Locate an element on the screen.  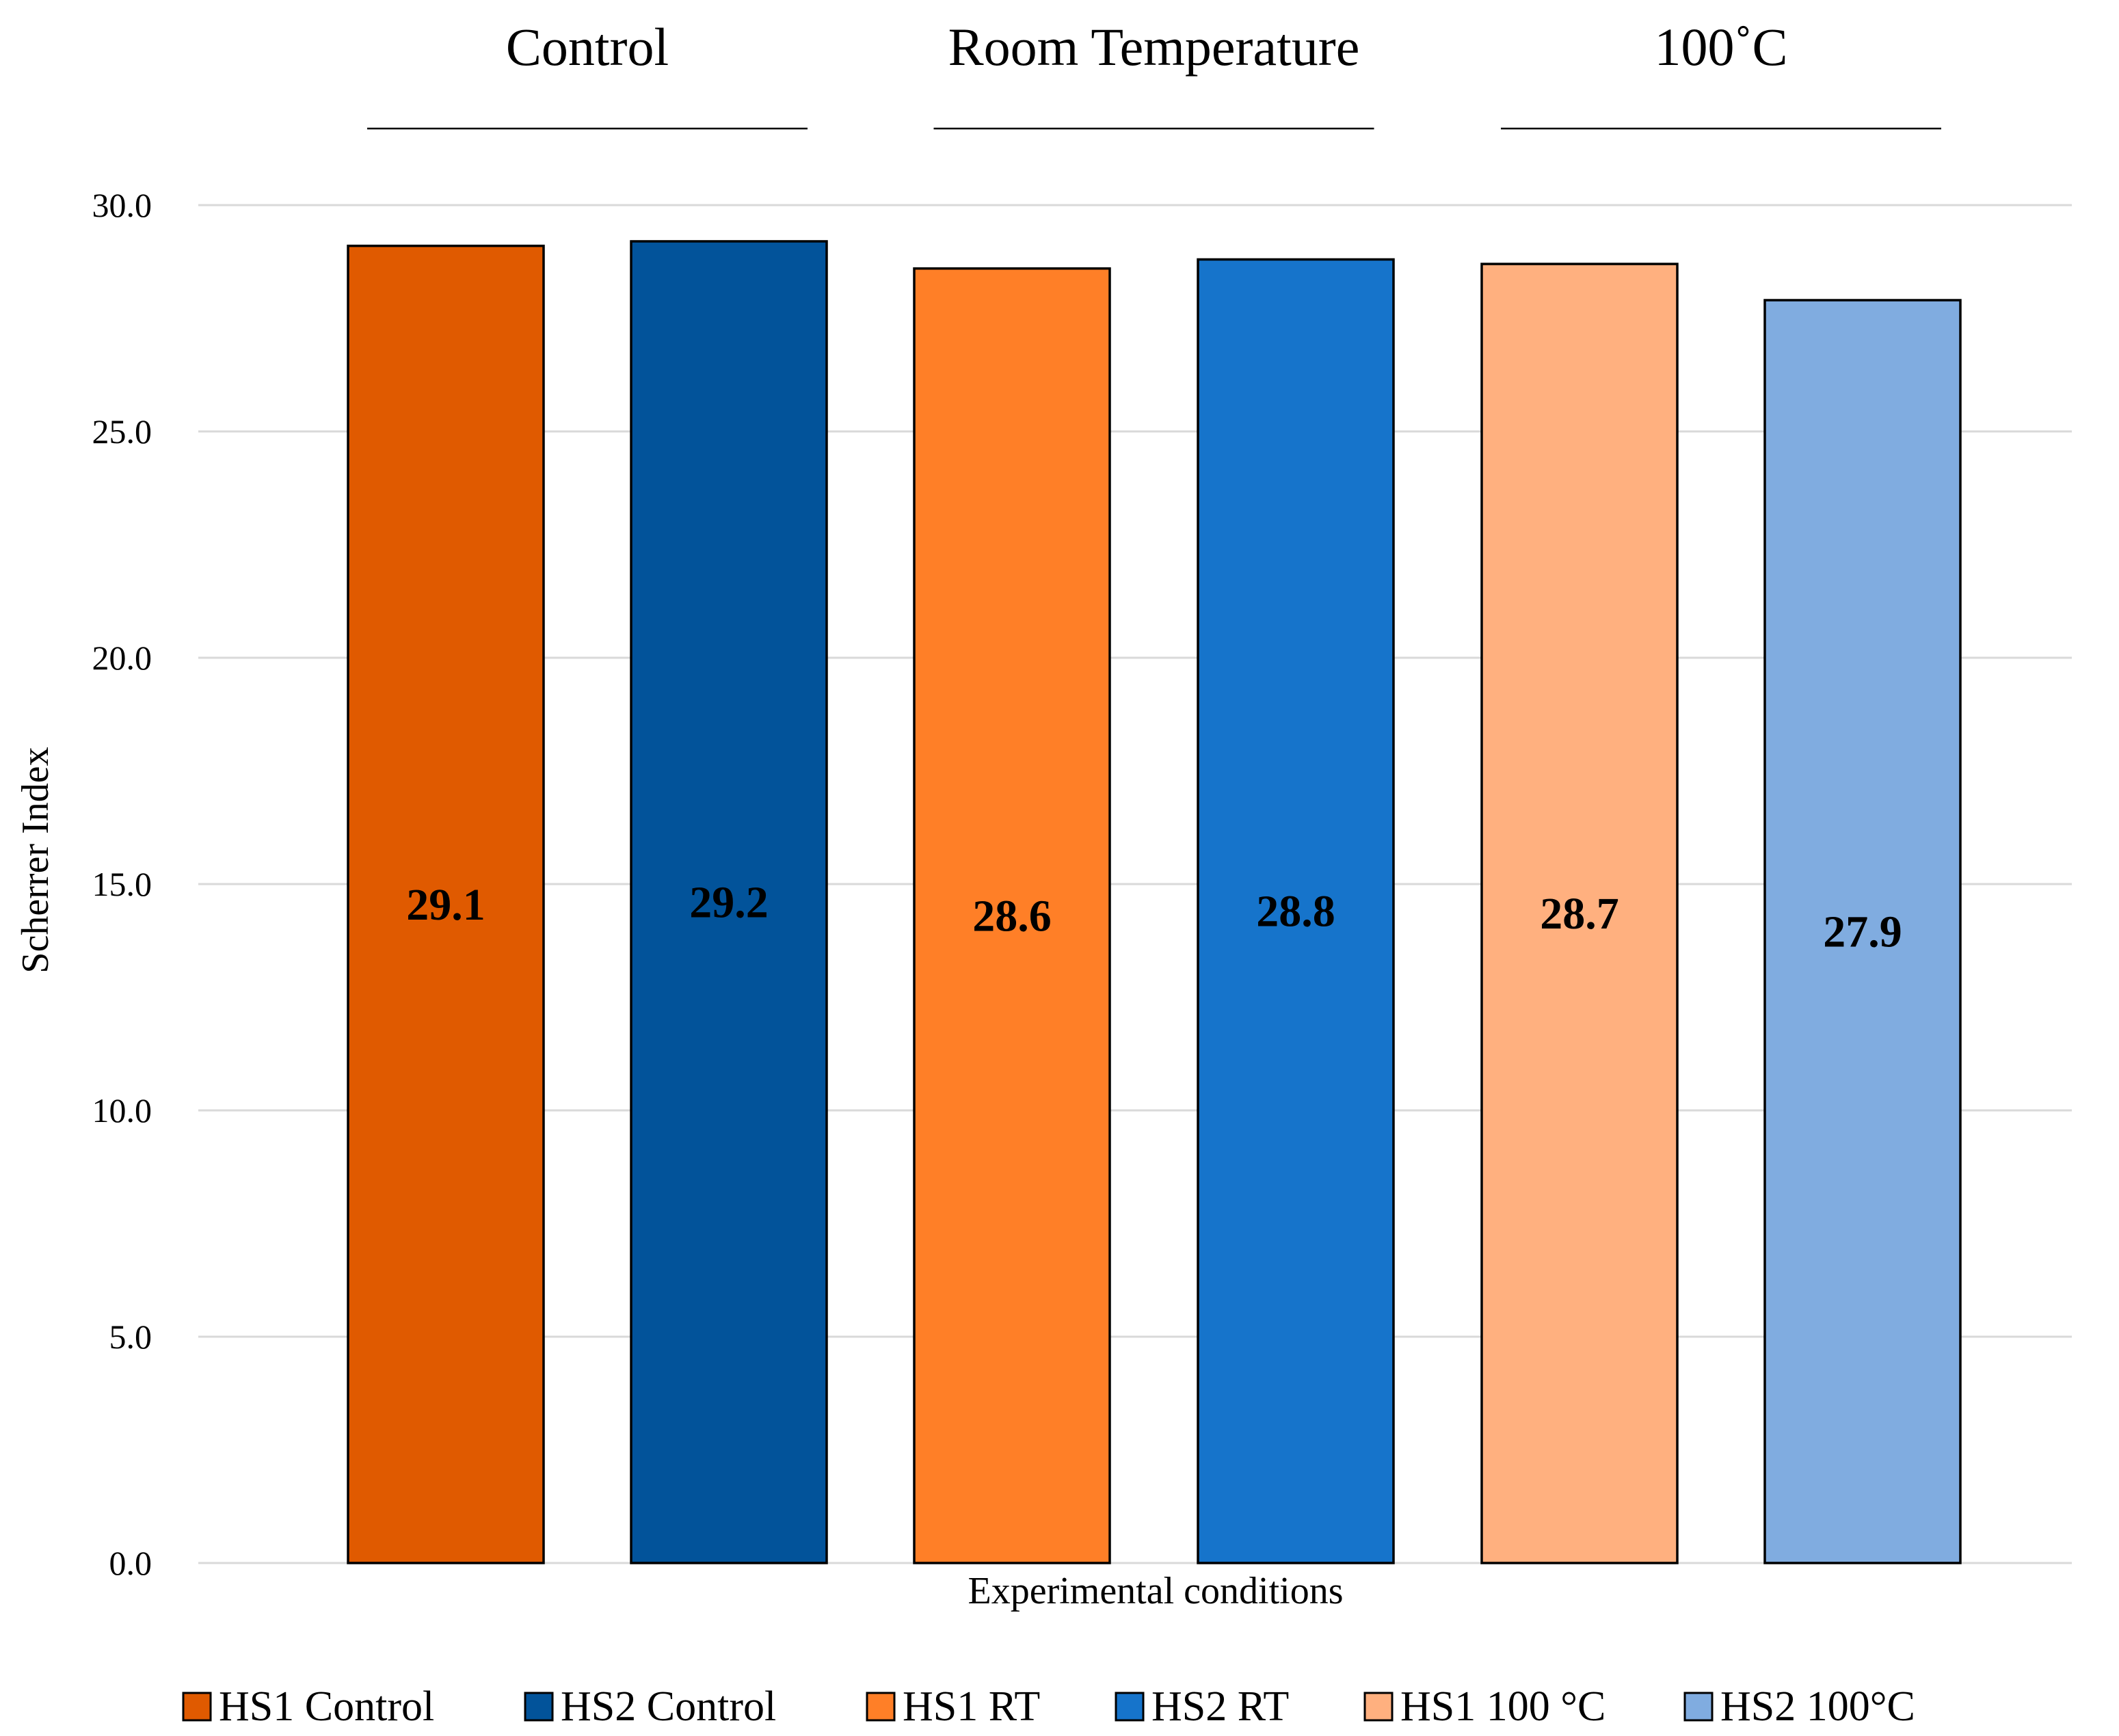
legend-label: HS2 Control is located at coordinates (668, 1706).